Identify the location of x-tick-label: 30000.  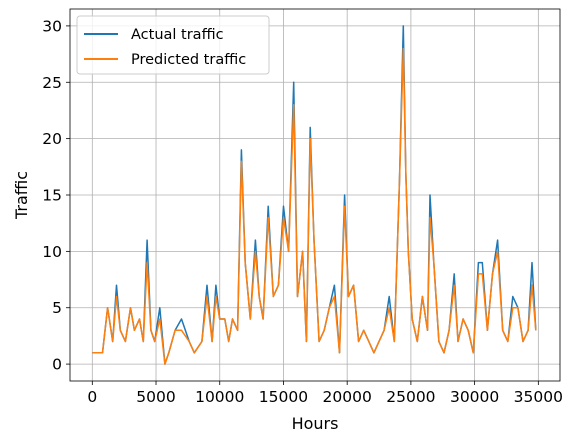
(474, 397).